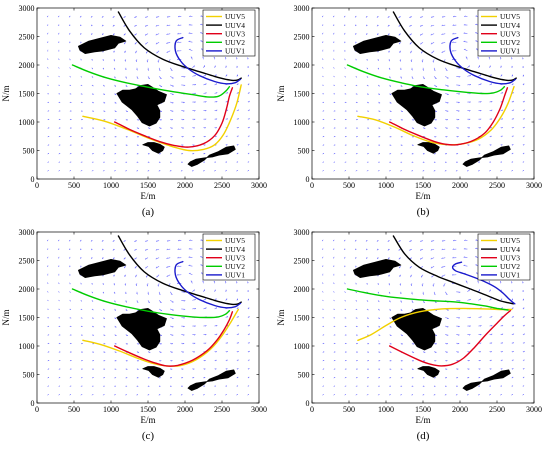  Describe the element at coordinates (423, 212) in the screenshot. I see `panel-label: (b)` at that location.